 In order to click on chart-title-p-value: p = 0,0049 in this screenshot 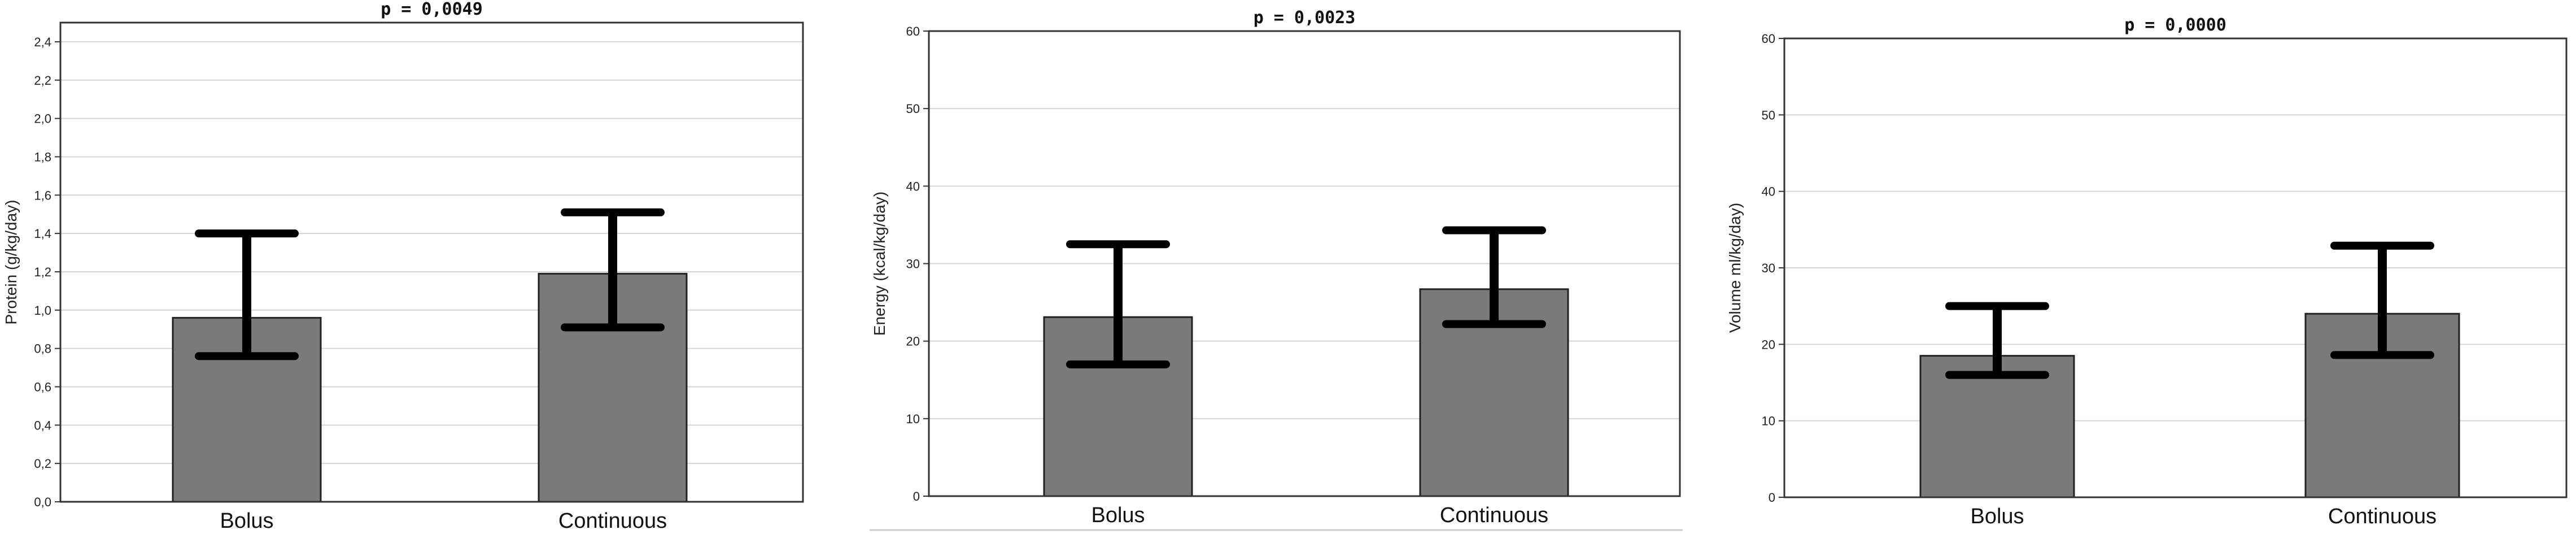, I will do `click(432, 9)`.